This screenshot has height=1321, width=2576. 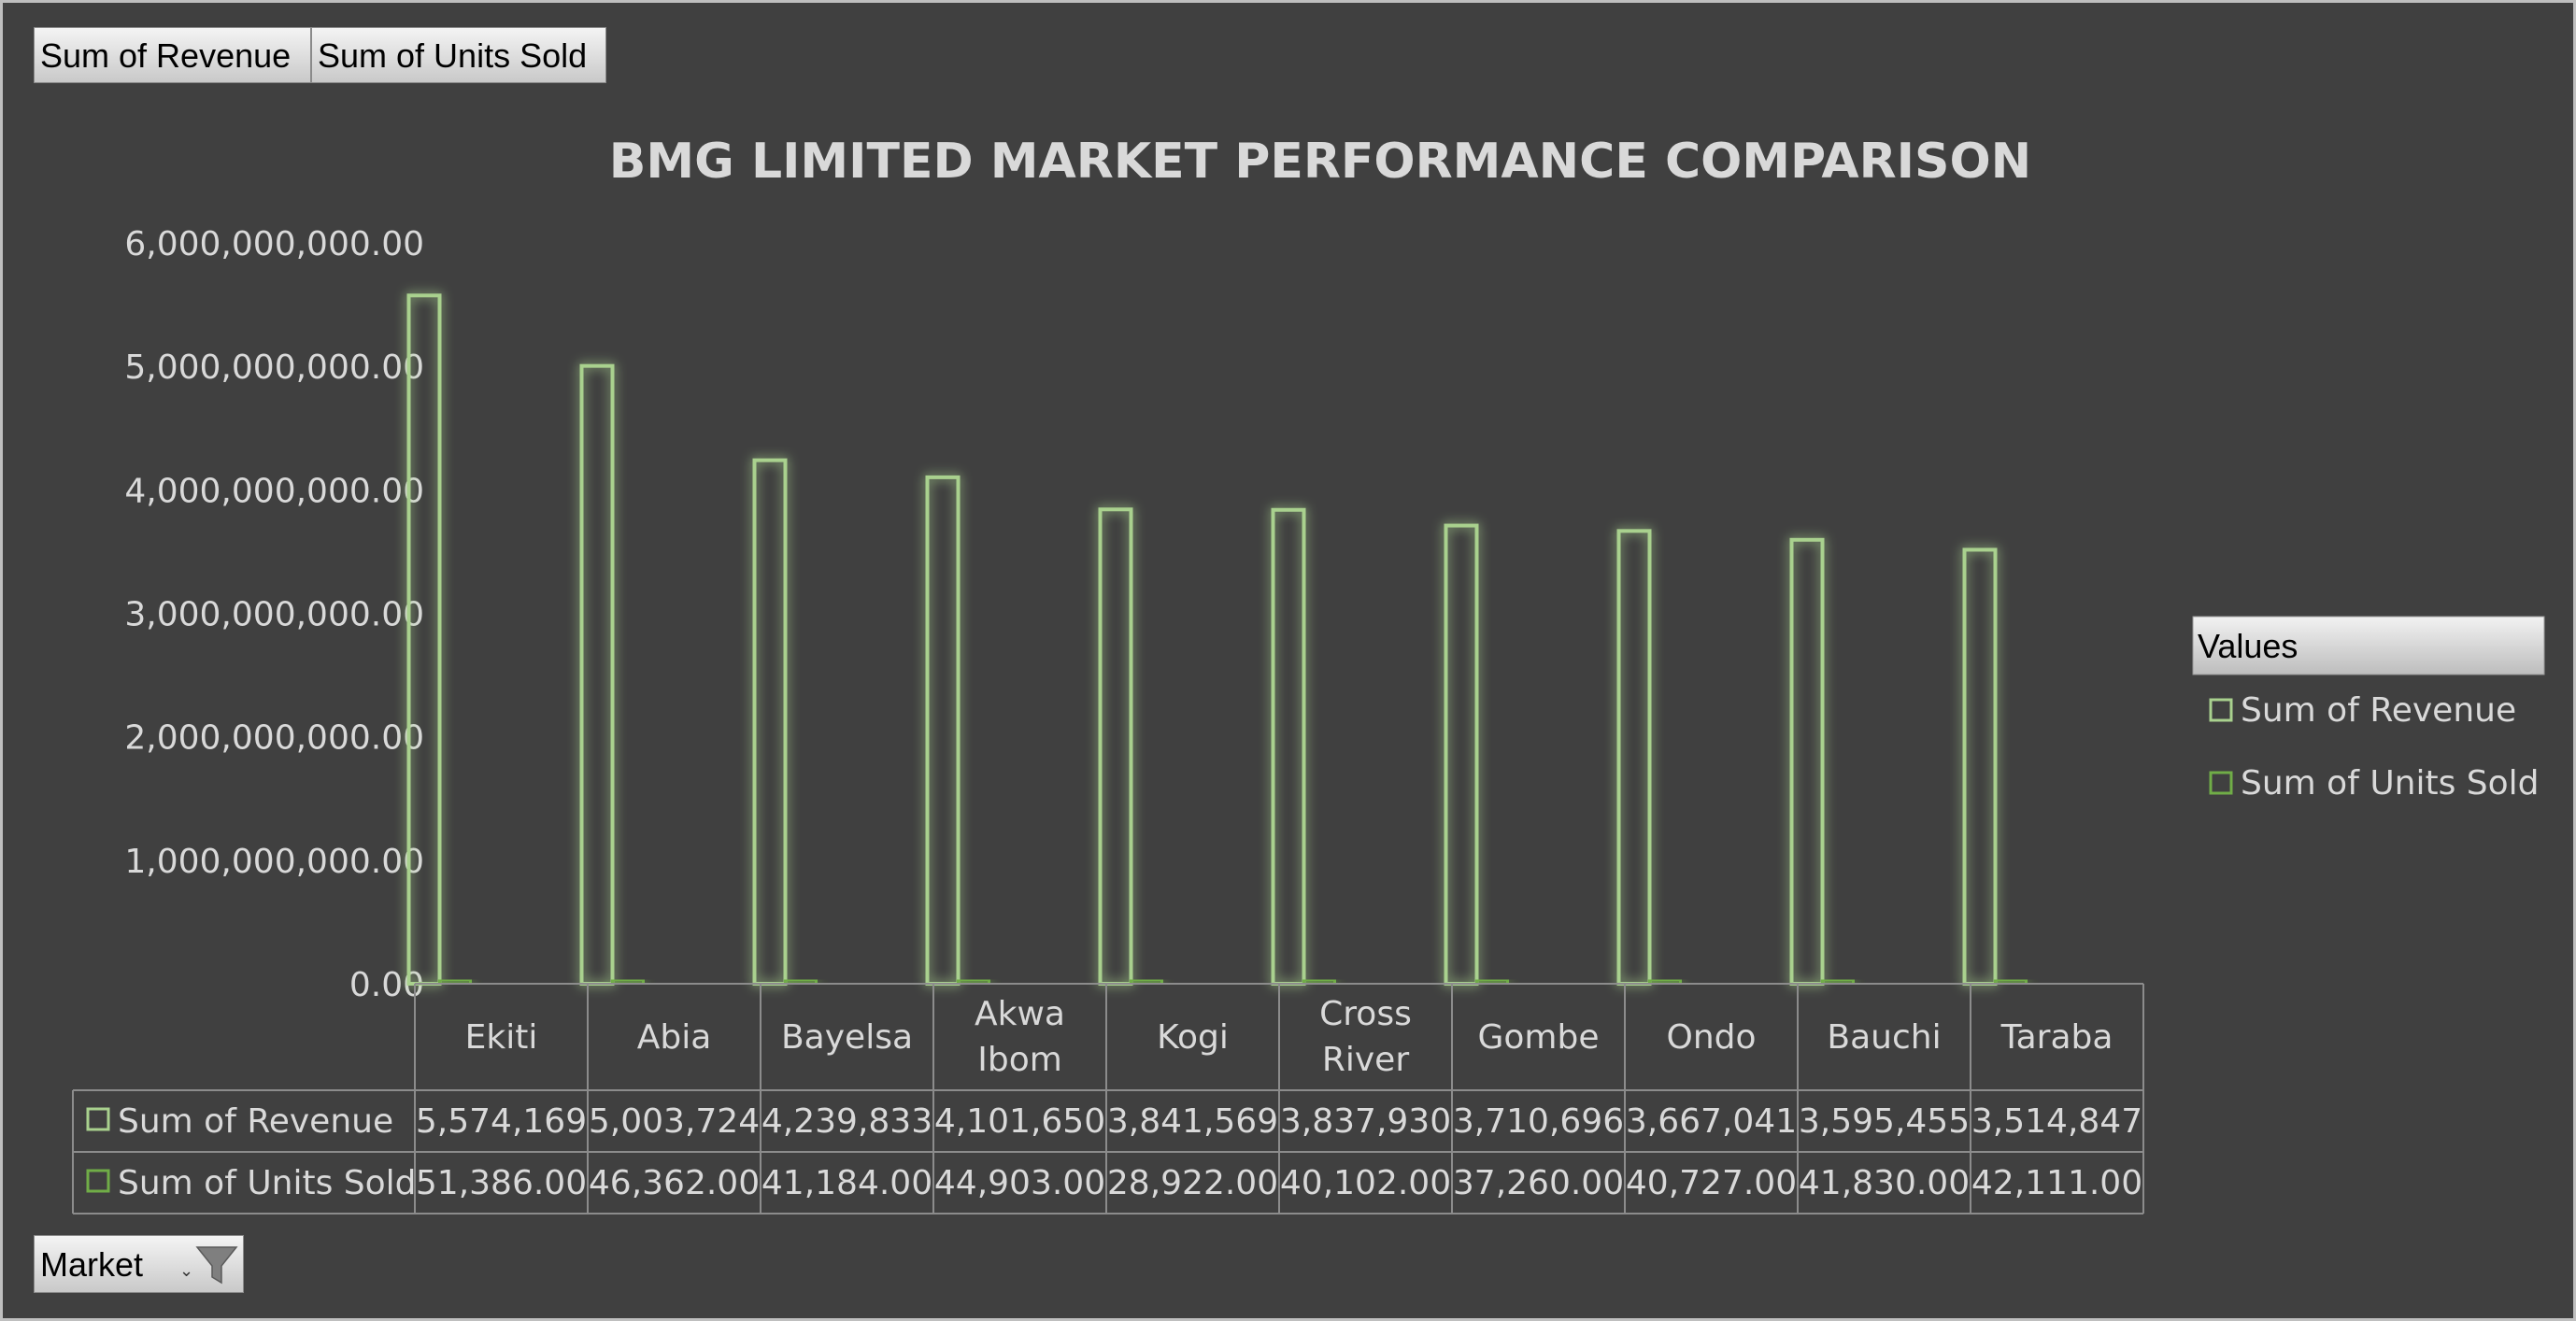 I want to click on units-sold-value-cell: 37,260.00, so click(x=1538, y=1183).